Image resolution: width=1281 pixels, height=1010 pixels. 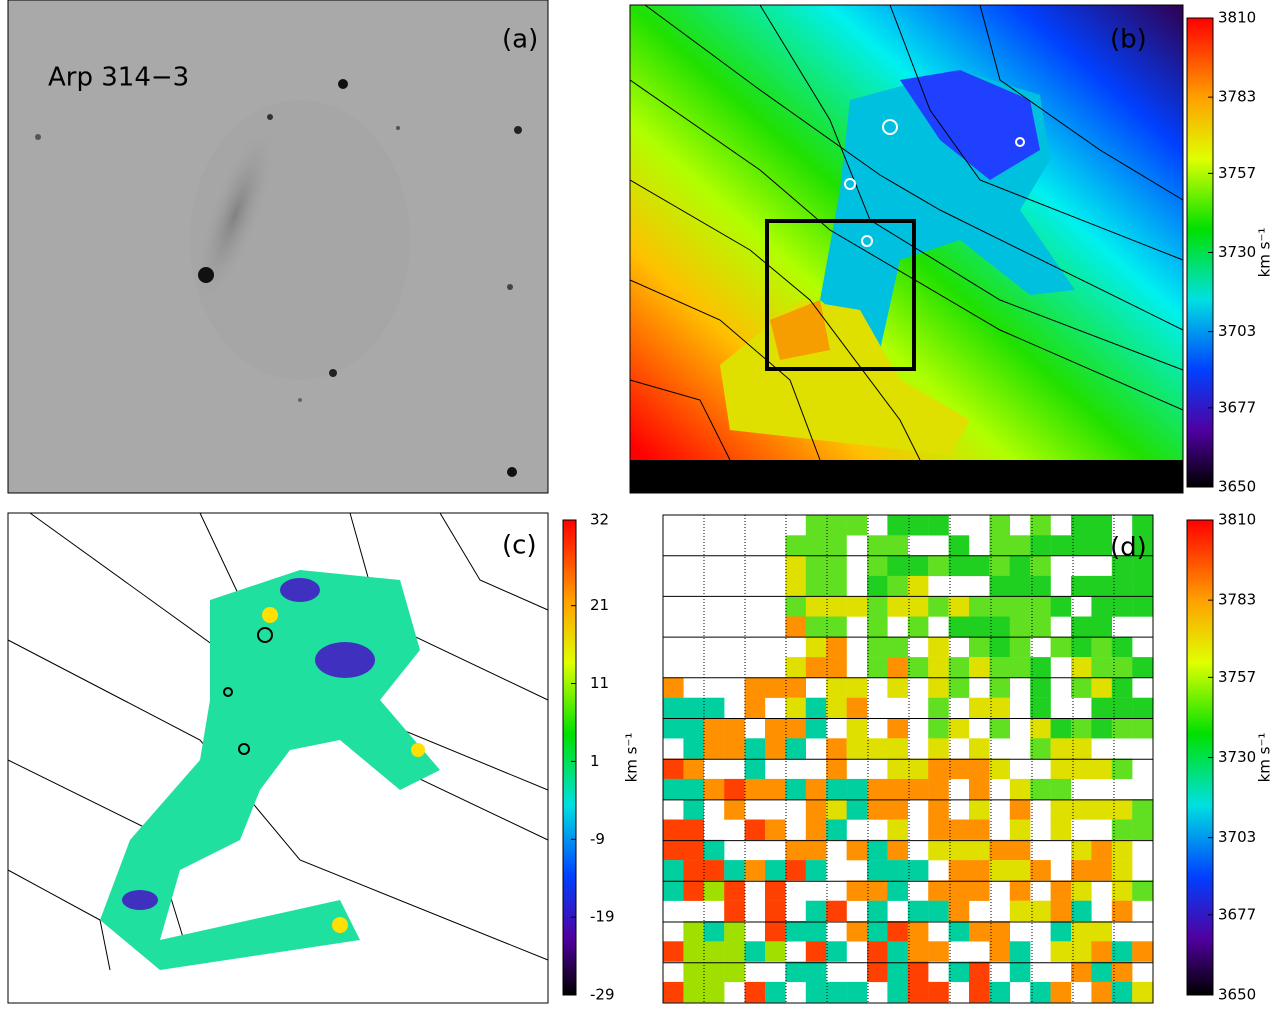 I want to click on tick-label: 3783, so click(x=1237, y=600).